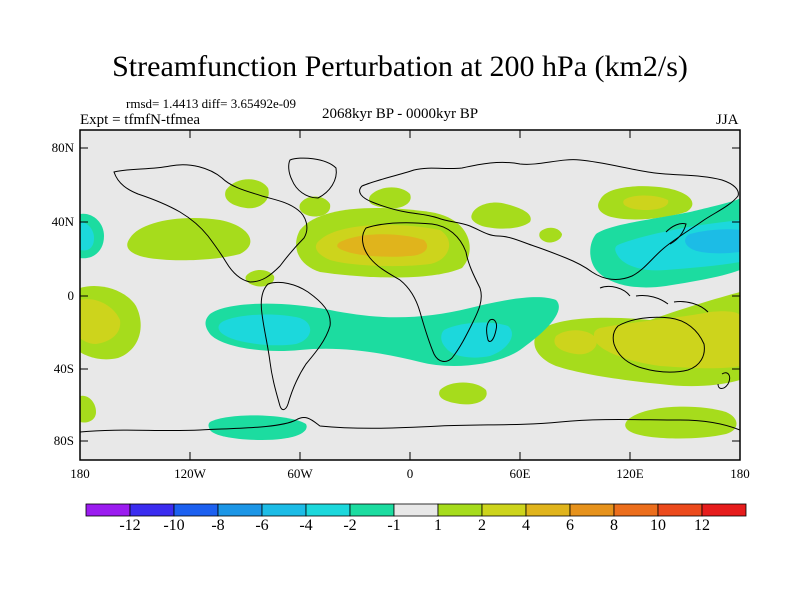 The width and height of the screenshot is (800, 600). Describe the element at coordinates (350, 525) in the screenshot. I see `colorbar-label-minus-2: -2` at that location.